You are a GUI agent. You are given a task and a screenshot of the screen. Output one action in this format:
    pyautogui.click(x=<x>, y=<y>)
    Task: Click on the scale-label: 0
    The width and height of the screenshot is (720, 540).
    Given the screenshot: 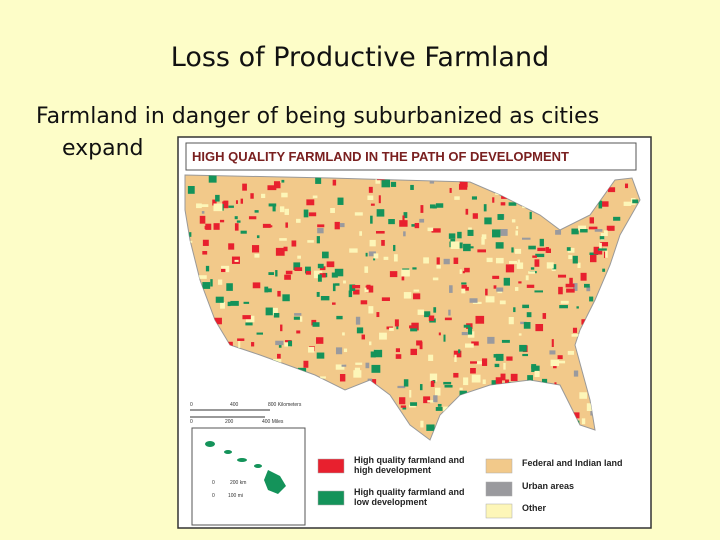 What is the action you would take?
    pyautogui.click(x=213, y=496)
    